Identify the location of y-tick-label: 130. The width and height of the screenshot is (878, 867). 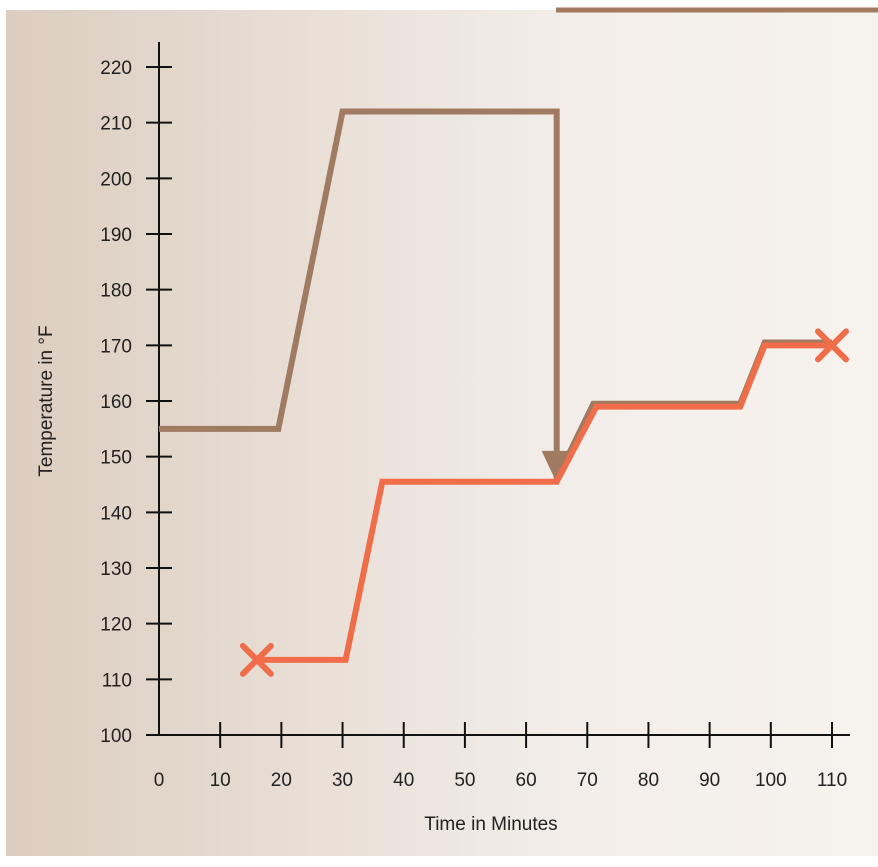
(116, 569).